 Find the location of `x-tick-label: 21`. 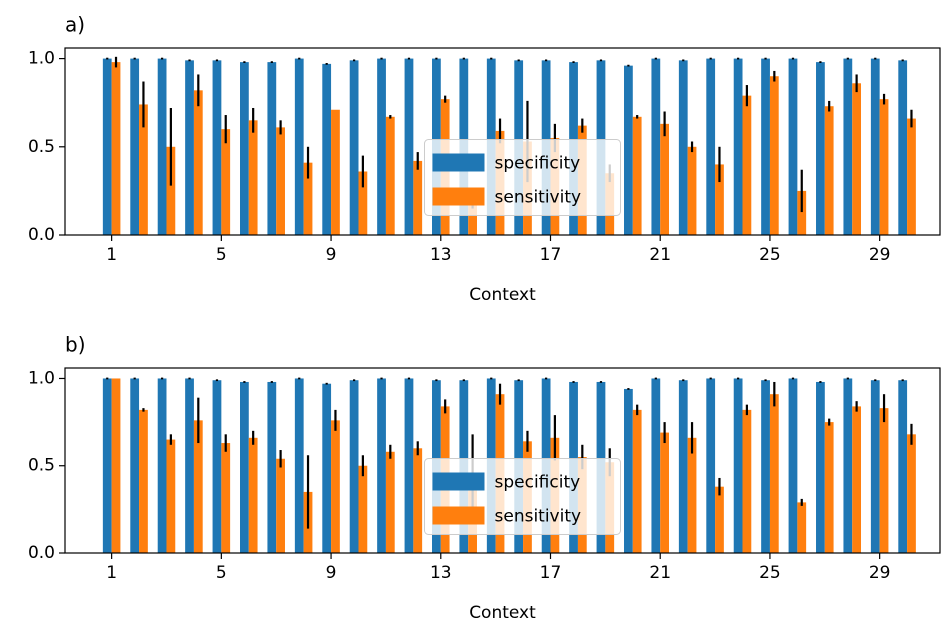

x-tick-label: 21 is located at coordinates (660, 255).